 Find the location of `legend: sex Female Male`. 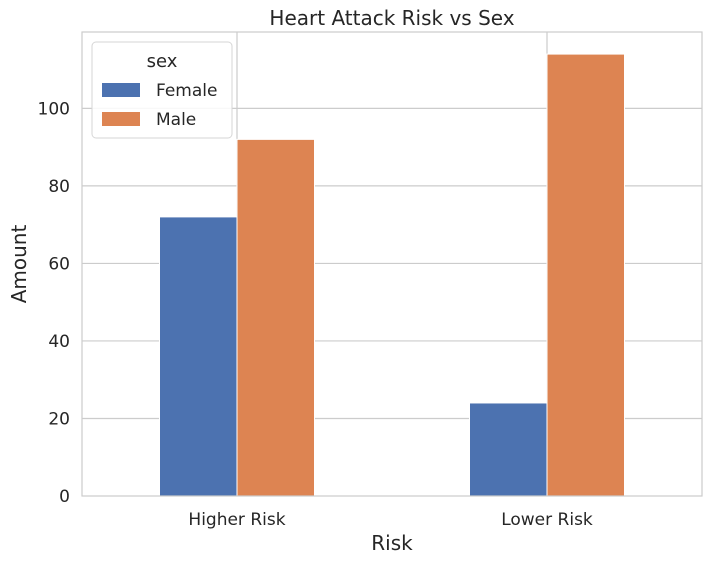

legend: sex Female Male is located at coordinates (162, 90).